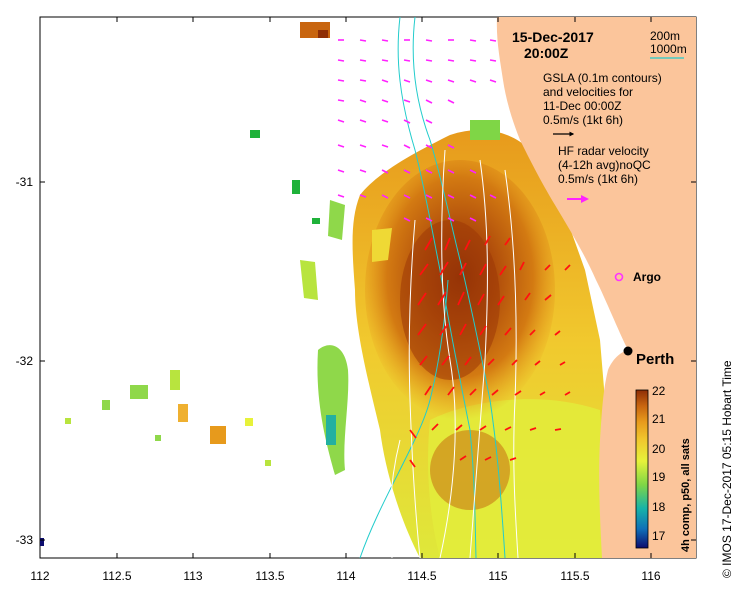 This screenshot has height=592, width=739. What do you see at coordinates (619, 277) in the screenshot?
I see `argo-float-marker` at bounding box center [619, 277].